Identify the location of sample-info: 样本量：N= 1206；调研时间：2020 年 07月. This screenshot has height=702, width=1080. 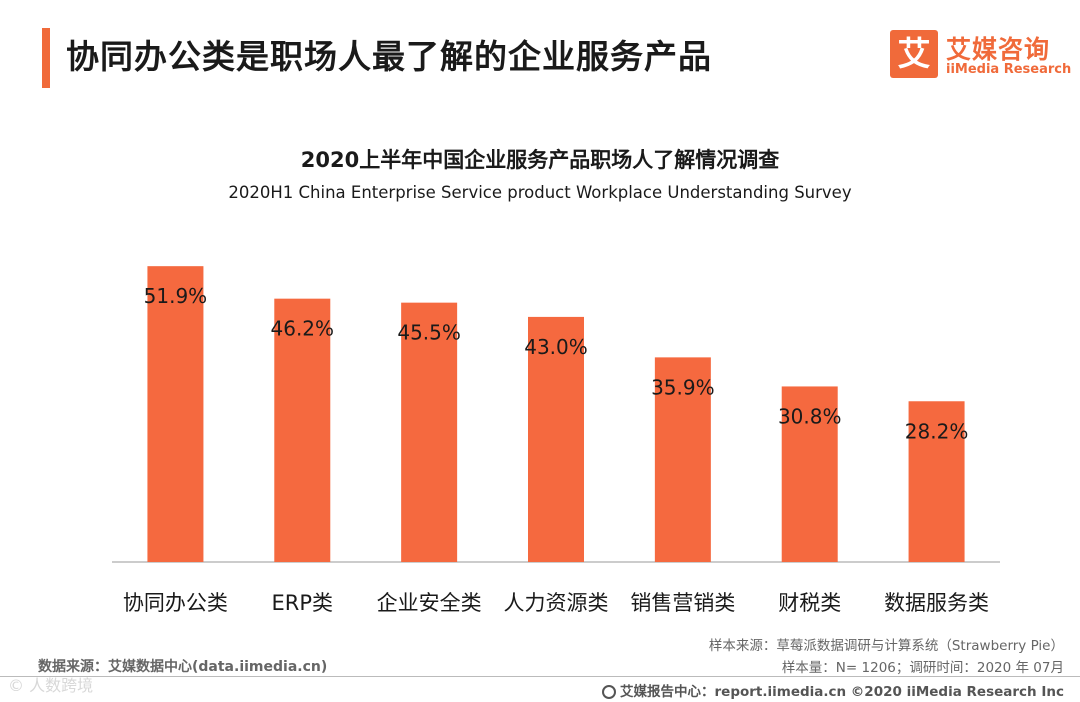
(922, 668).